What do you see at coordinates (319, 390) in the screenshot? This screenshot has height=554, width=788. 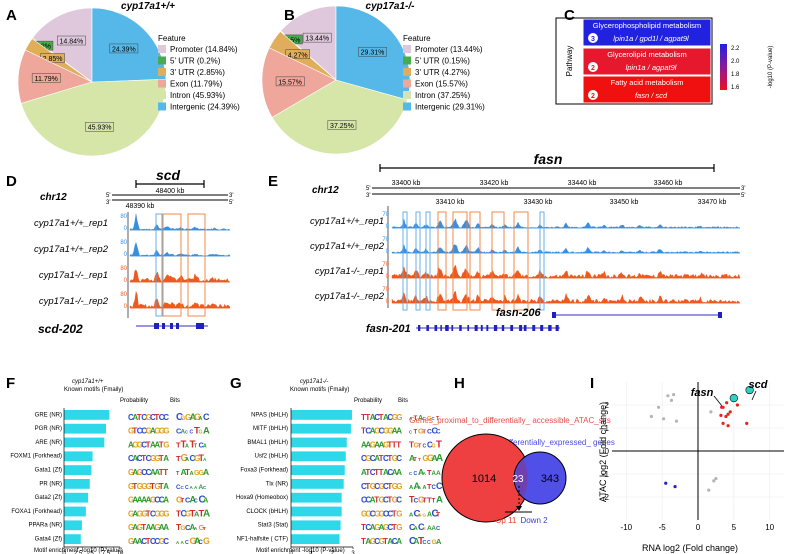 I see `motif-g-col-header: Known motifs (Fmaily)` at bounding box center [319, 390].